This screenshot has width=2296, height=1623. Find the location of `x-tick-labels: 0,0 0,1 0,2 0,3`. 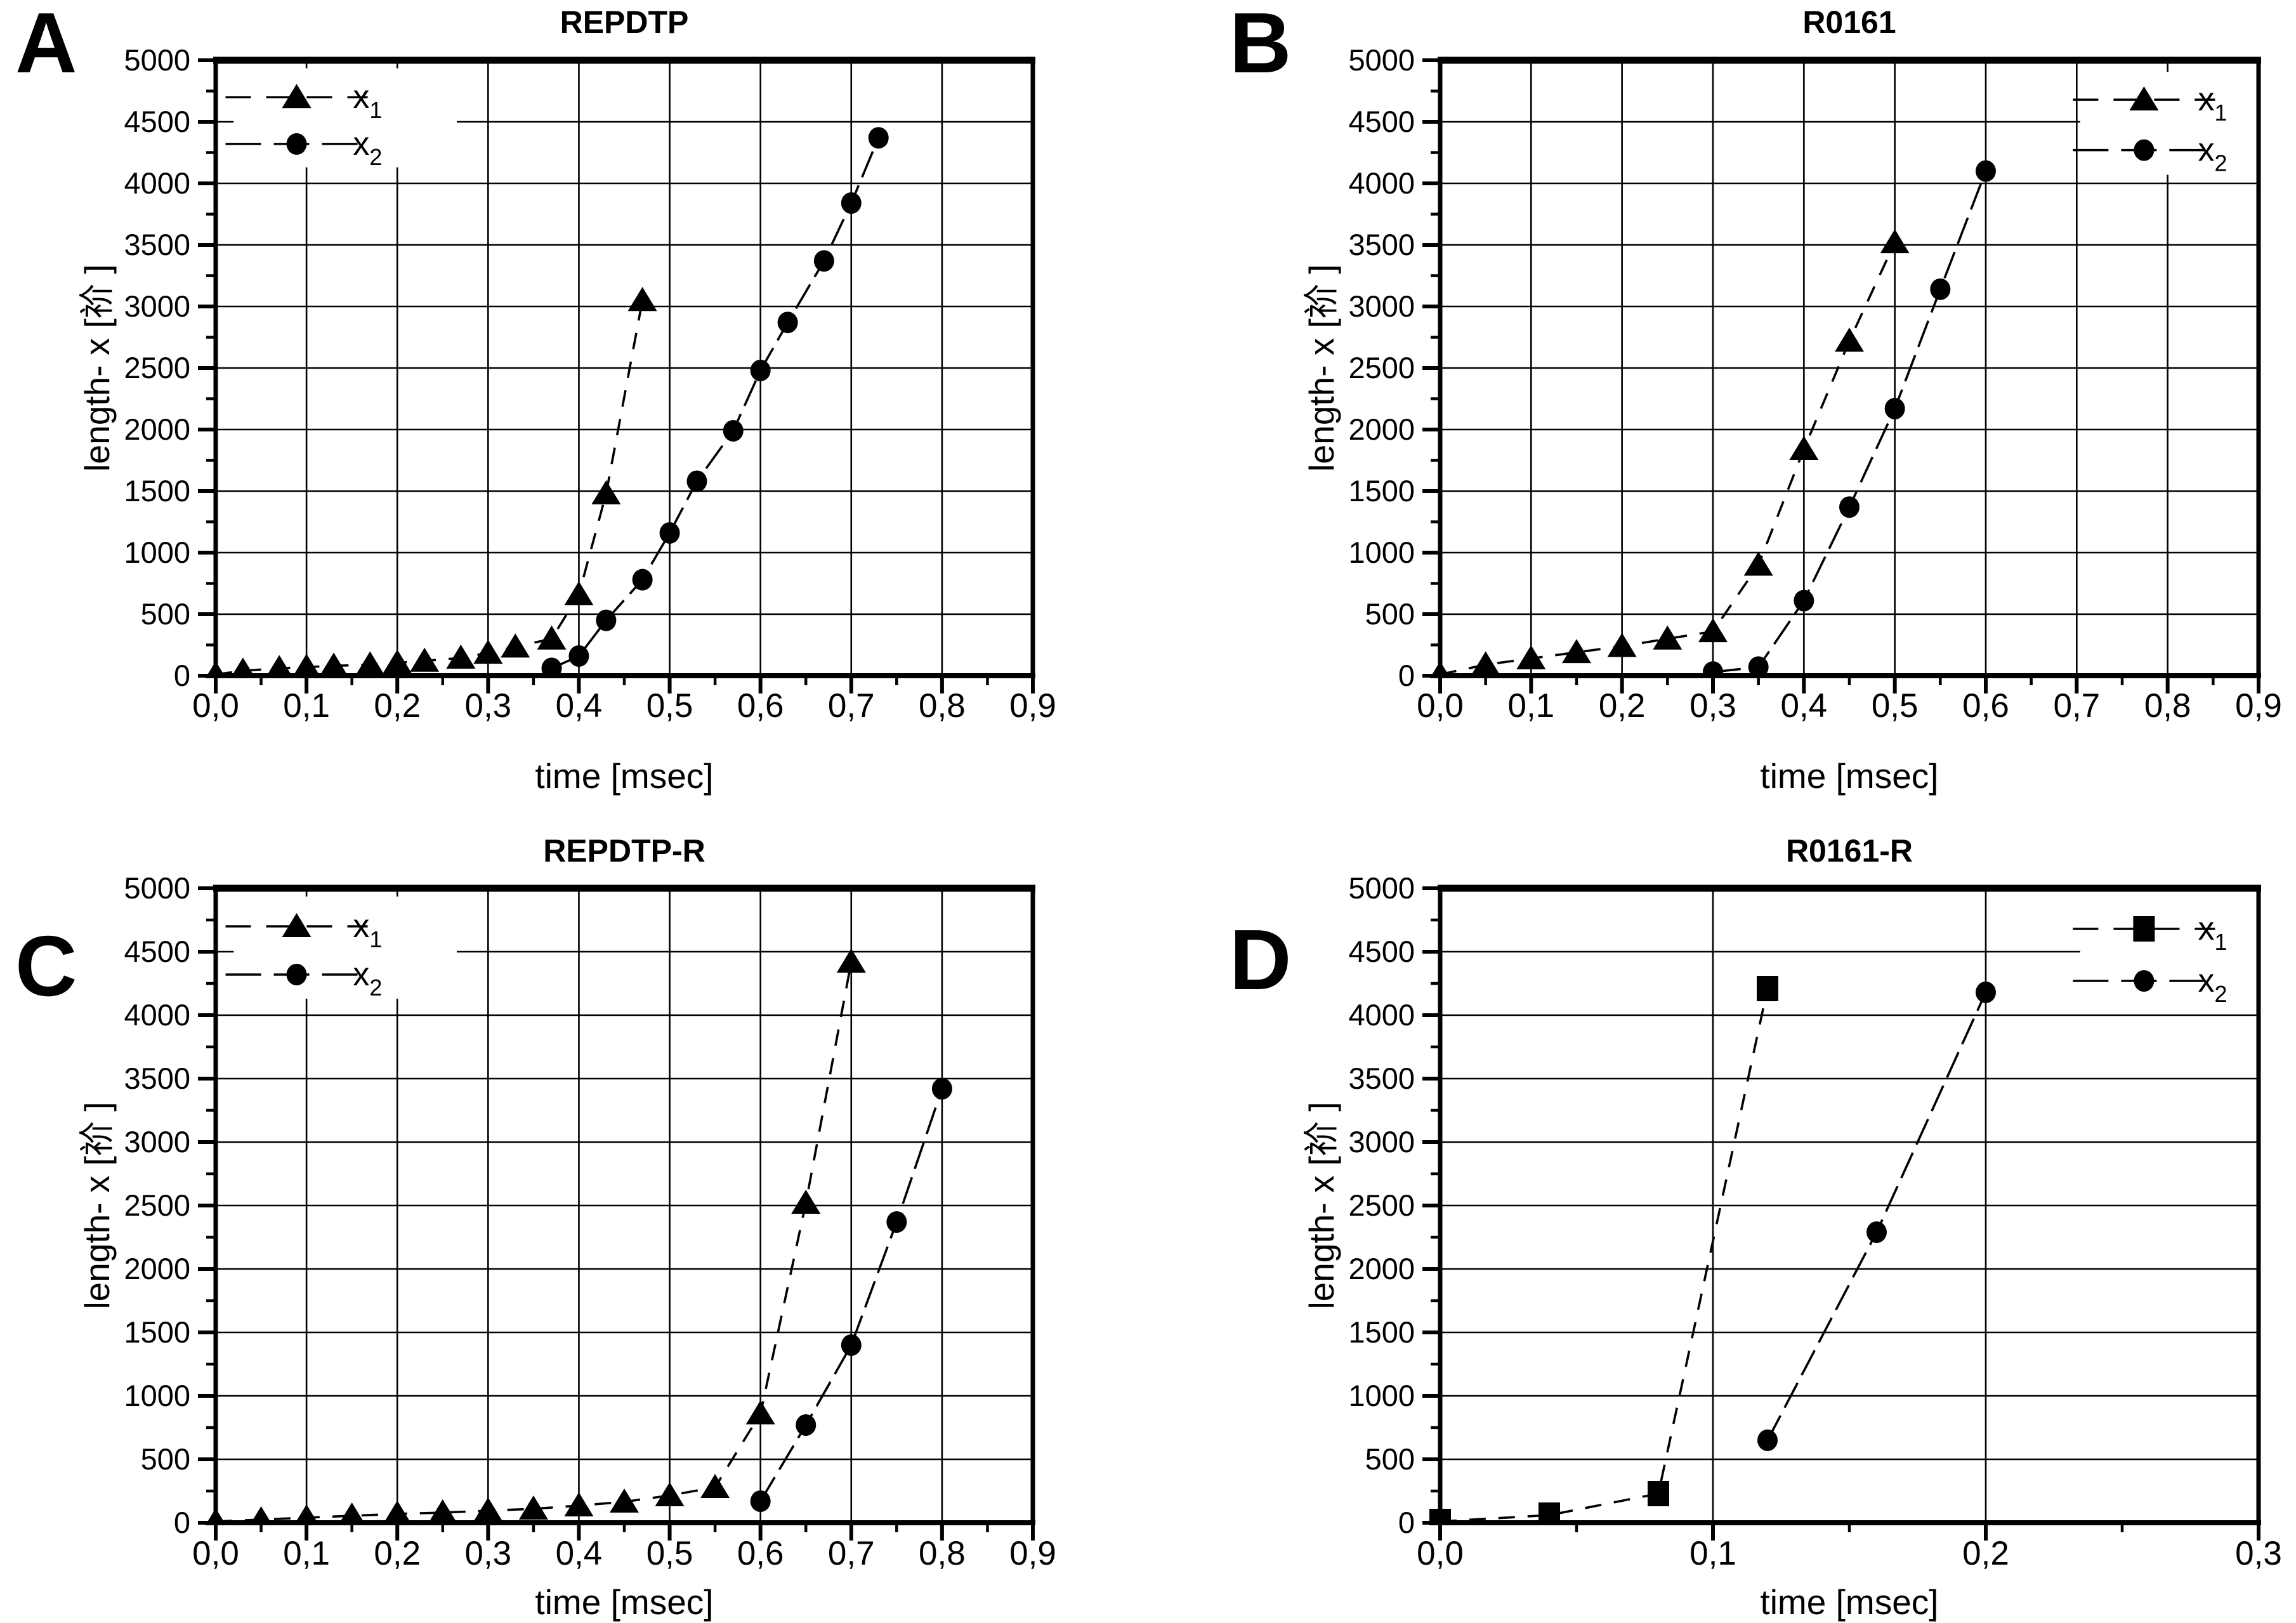

x-tick-labels: 0,0 0,1 0,2 0,3 is located at coordinates (1849, 1554).